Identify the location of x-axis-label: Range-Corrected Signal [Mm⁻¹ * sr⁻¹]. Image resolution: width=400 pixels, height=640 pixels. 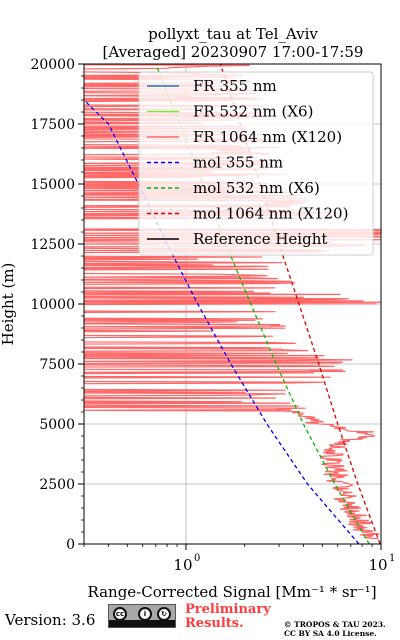
(231, 591).